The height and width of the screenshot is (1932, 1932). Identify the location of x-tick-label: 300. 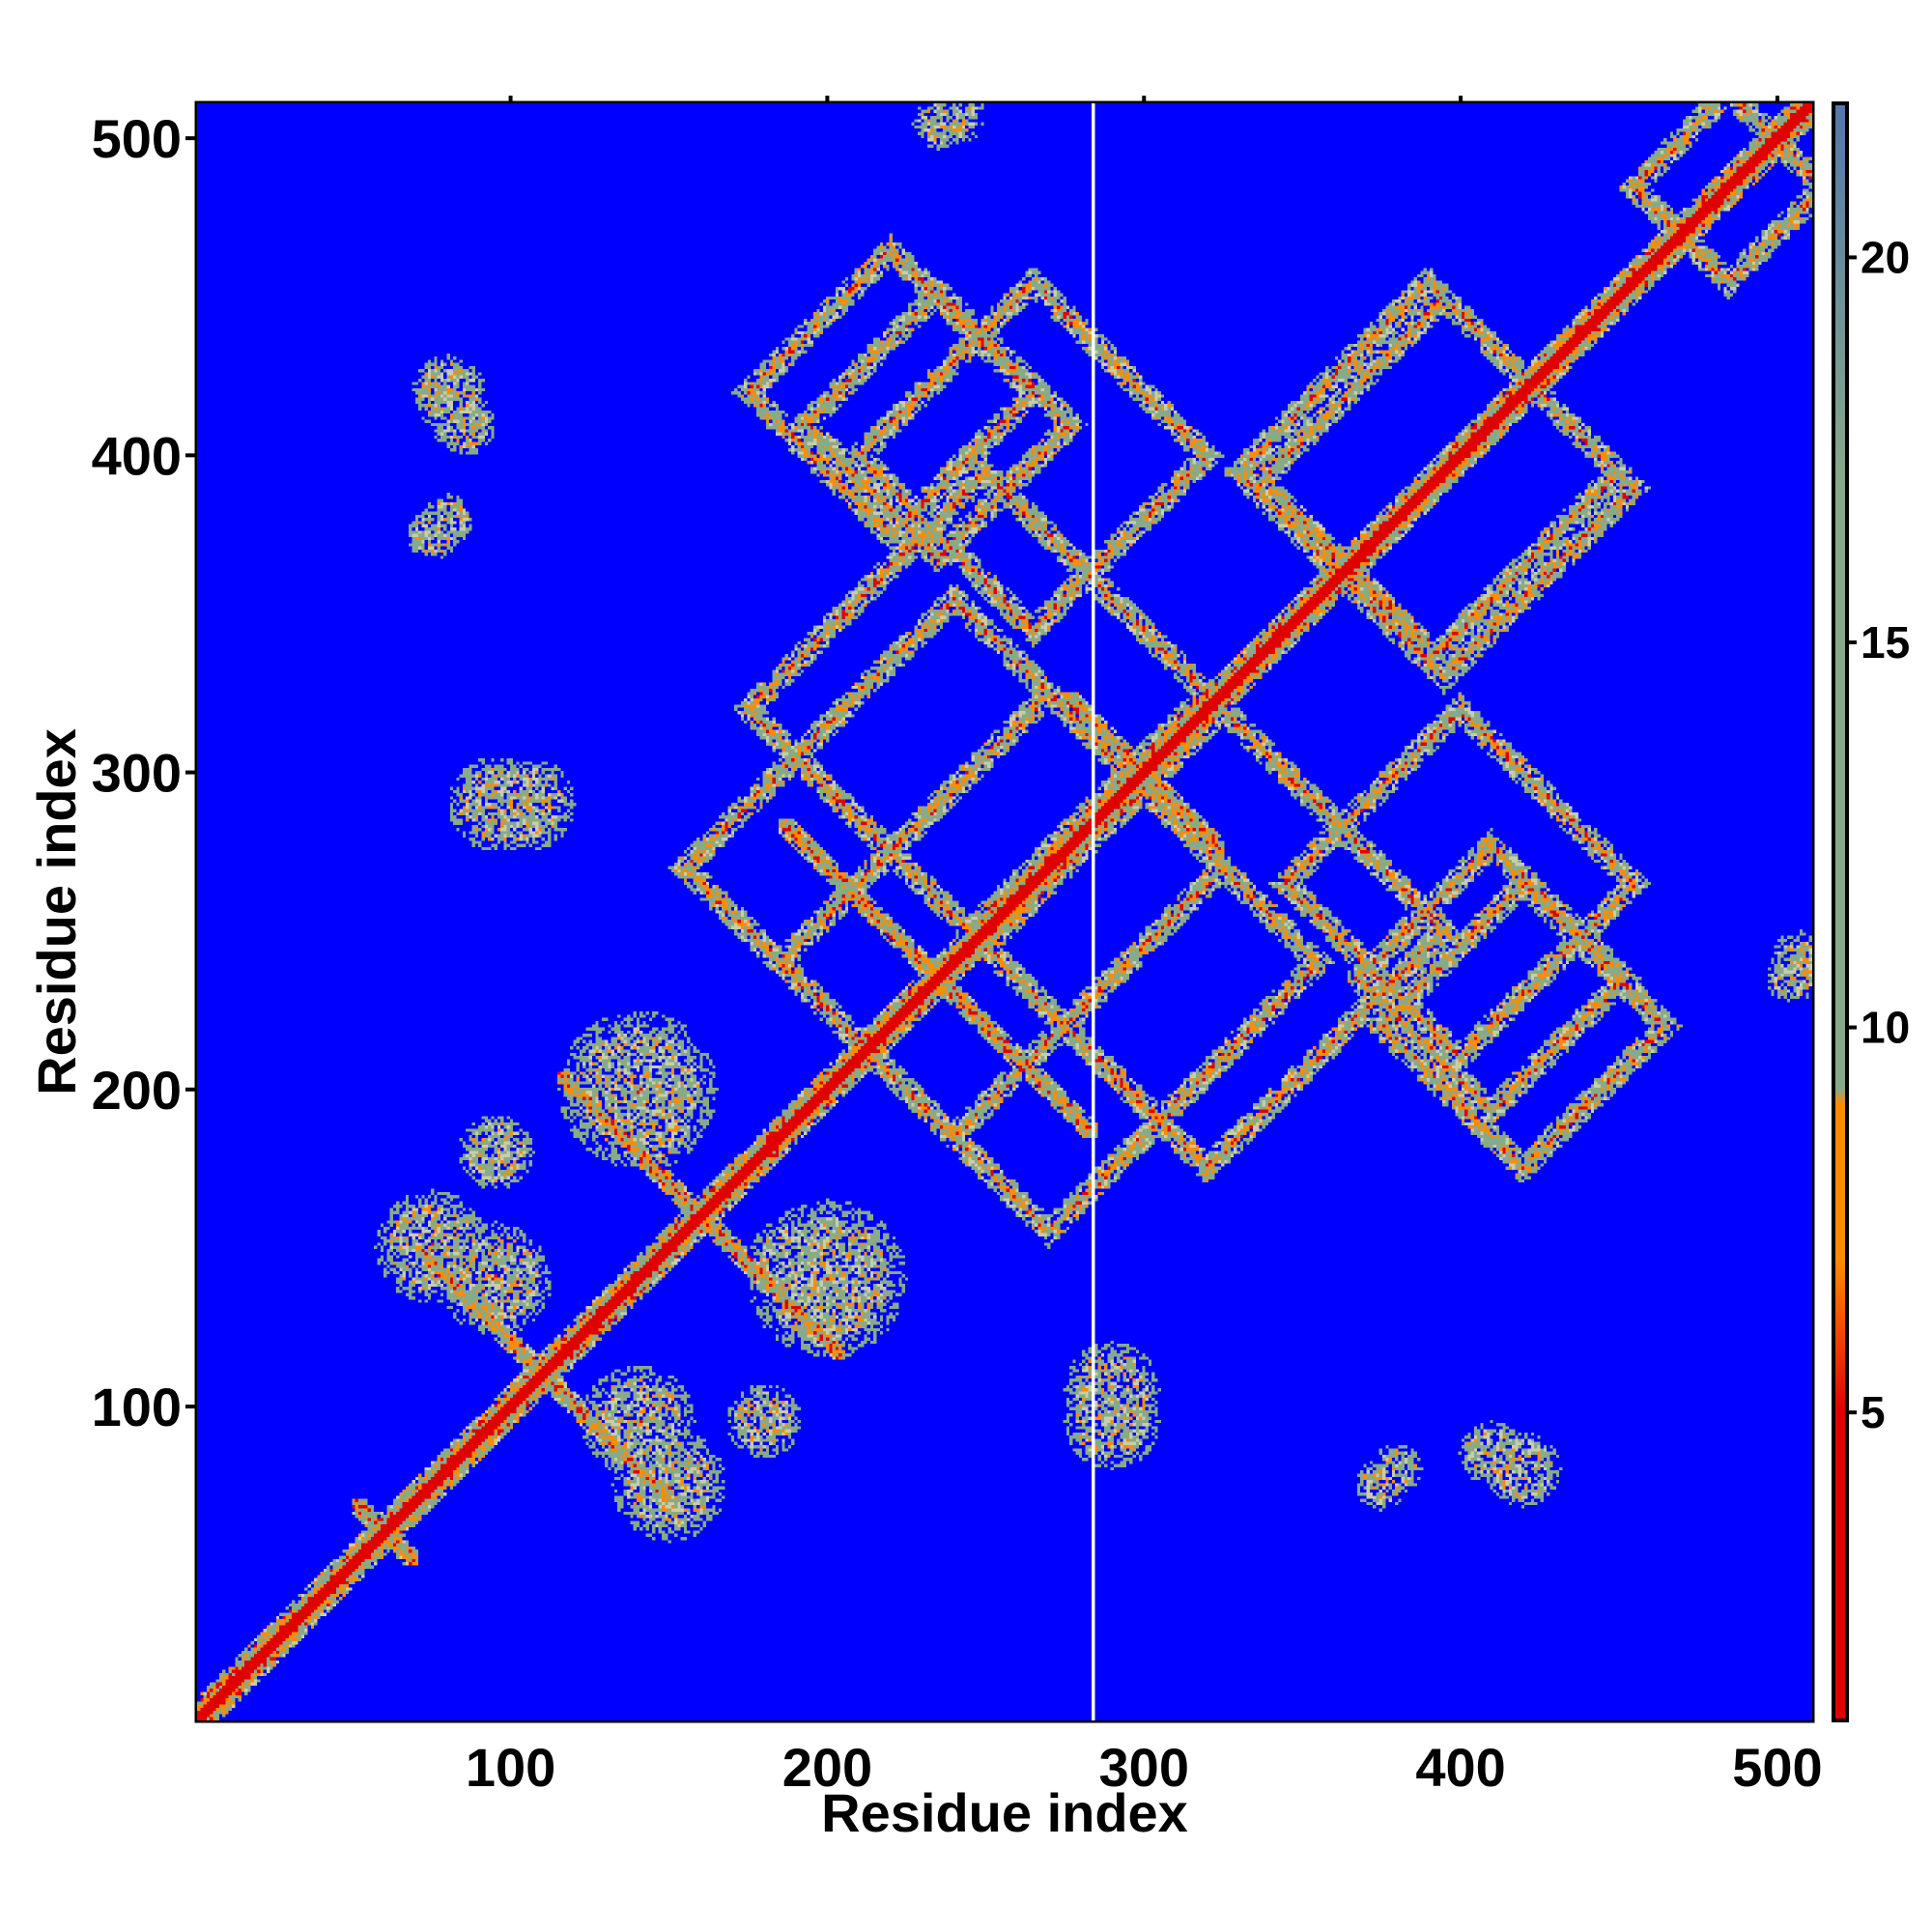
(1144, 1767).